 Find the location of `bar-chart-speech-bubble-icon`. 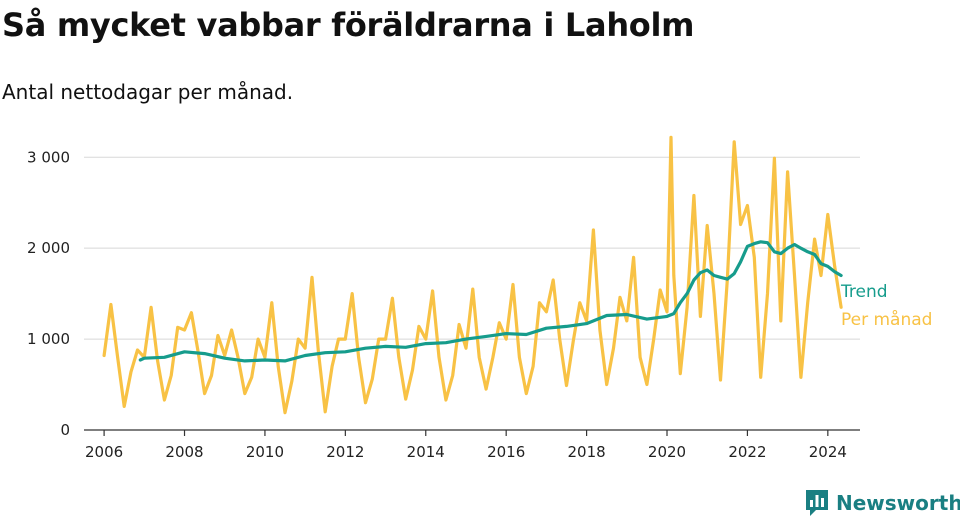

bar-chart-speech-bubble-icon is located at coordinates (817, 503).